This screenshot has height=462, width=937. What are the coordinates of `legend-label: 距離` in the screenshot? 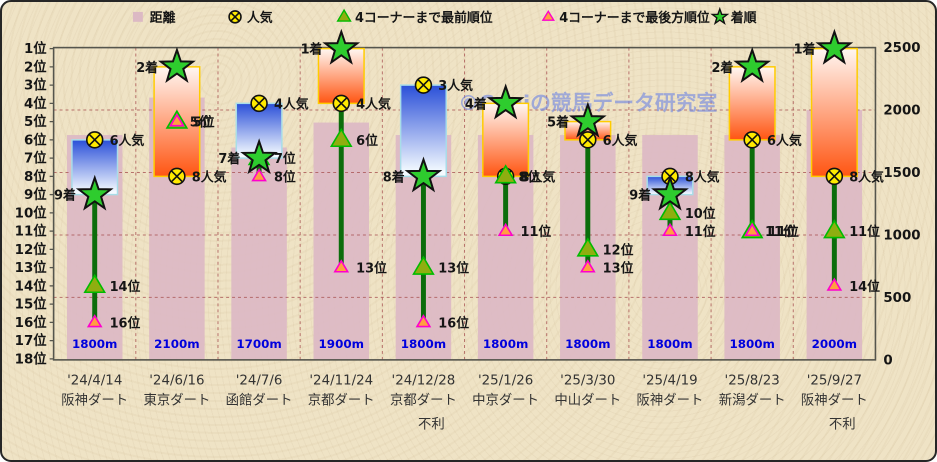 It's located at (163, 18).